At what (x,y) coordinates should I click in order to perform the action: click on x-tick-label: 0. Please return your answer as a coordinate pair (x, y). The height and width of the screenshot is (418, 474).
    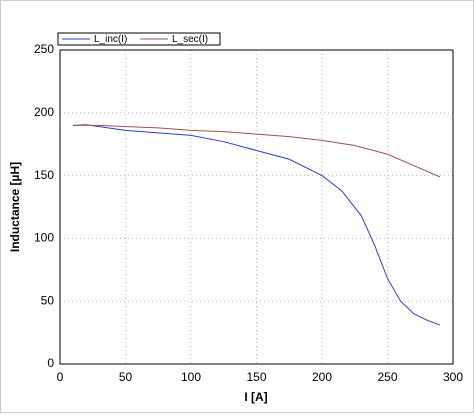
    Looking at the image, I should click on (60, 377).